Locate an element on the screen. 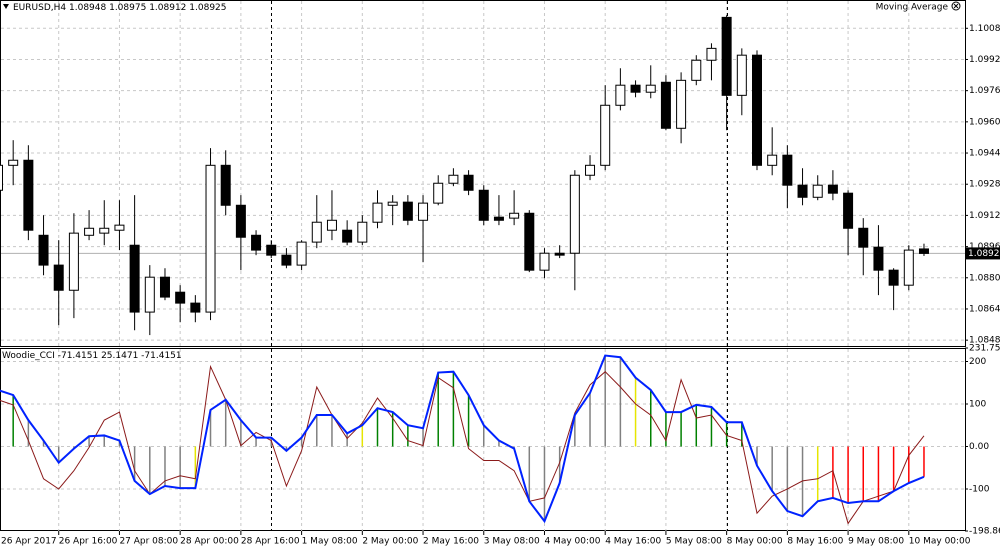  x-tick-label: 5 May 08:00 is located at coordinates (694, 542).